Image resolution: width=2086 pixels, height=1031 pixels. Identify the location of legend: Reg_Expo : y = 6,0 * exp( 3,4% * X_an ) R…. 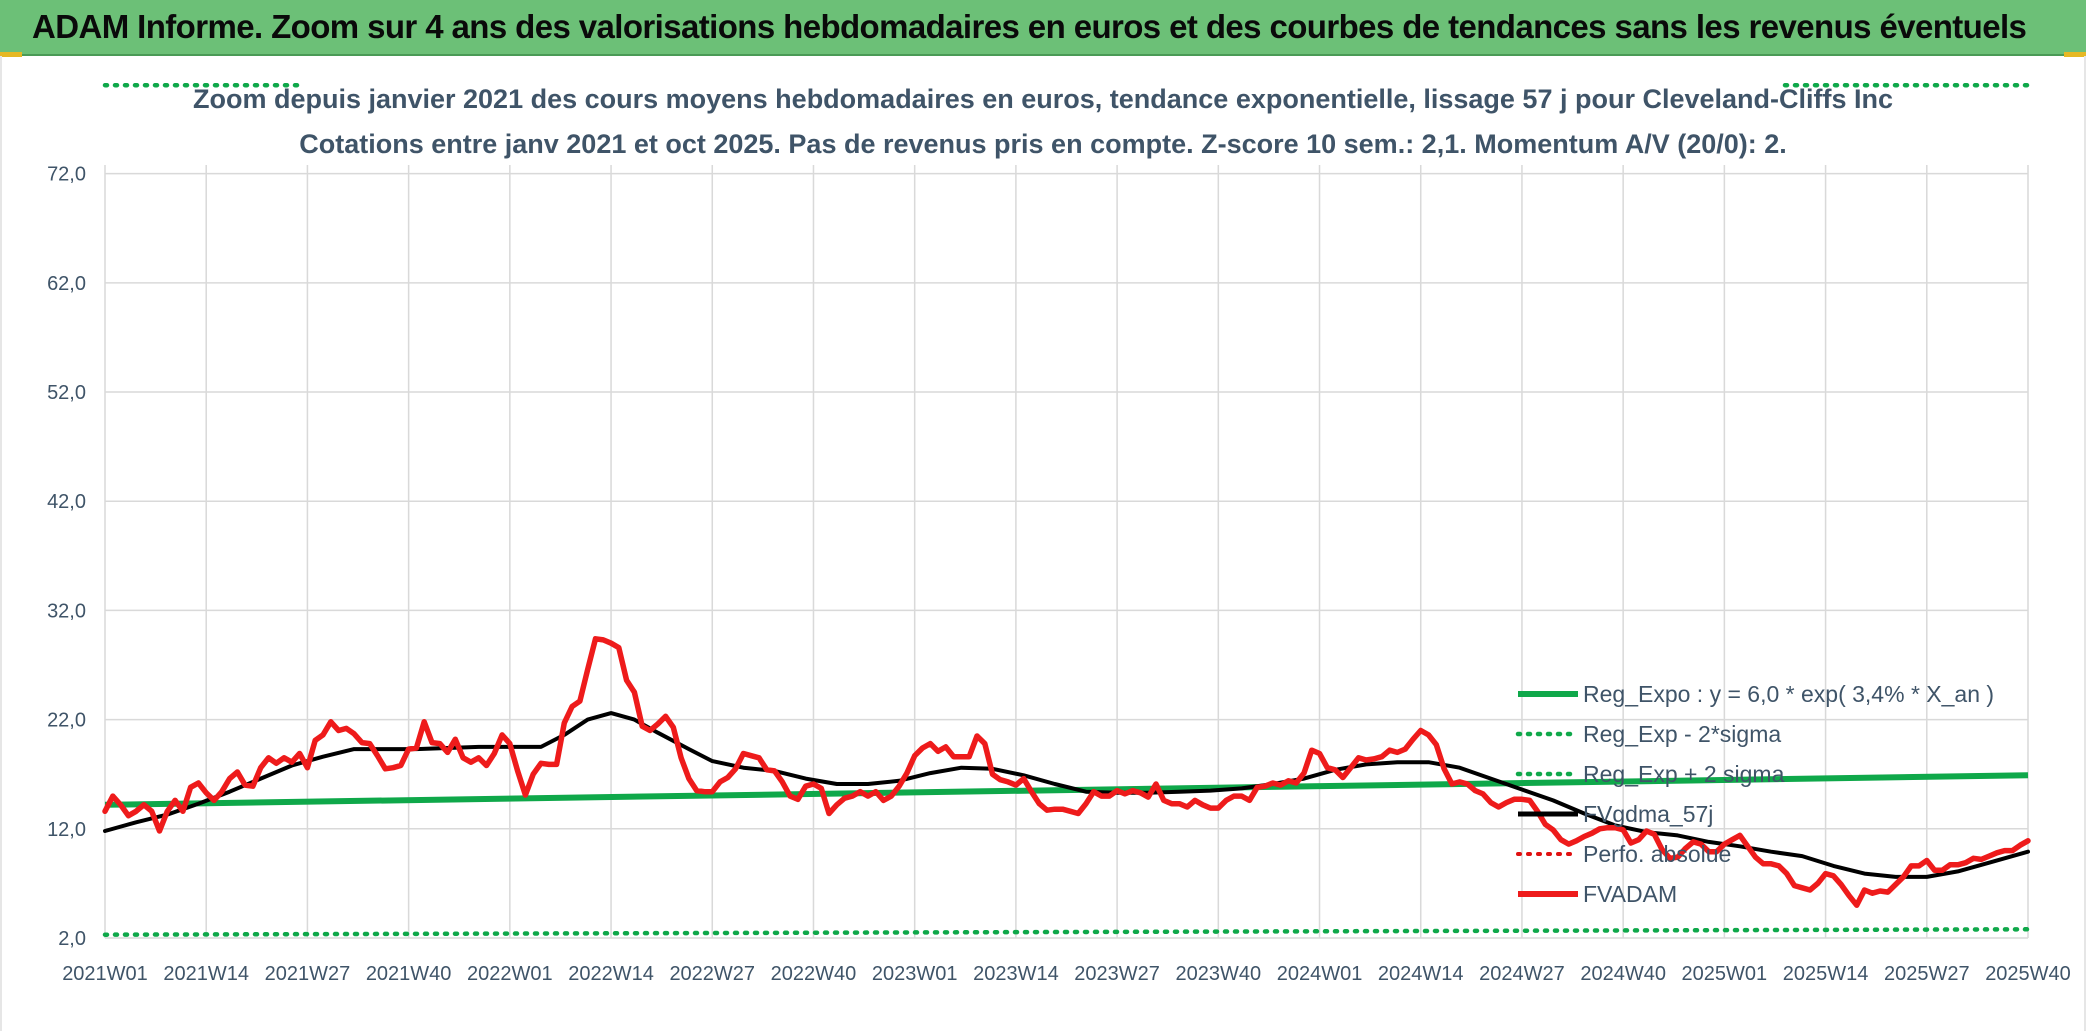
(1754, 794).